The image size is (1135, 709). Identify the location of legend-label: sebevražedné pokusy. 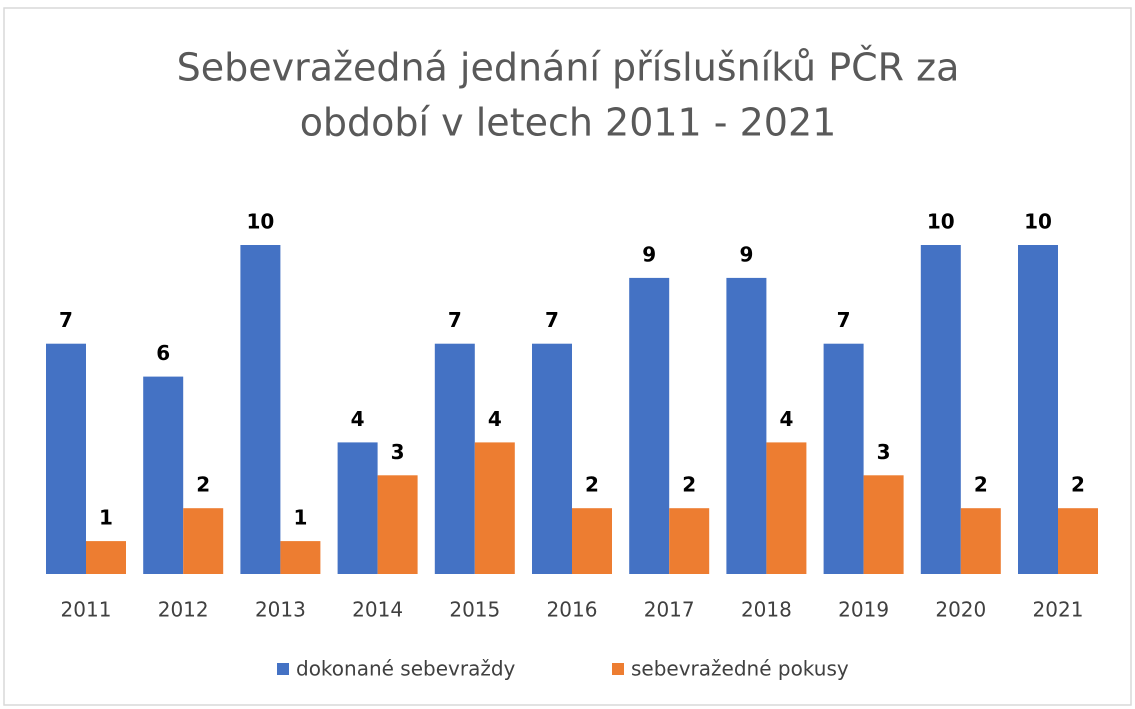
(740, 669).